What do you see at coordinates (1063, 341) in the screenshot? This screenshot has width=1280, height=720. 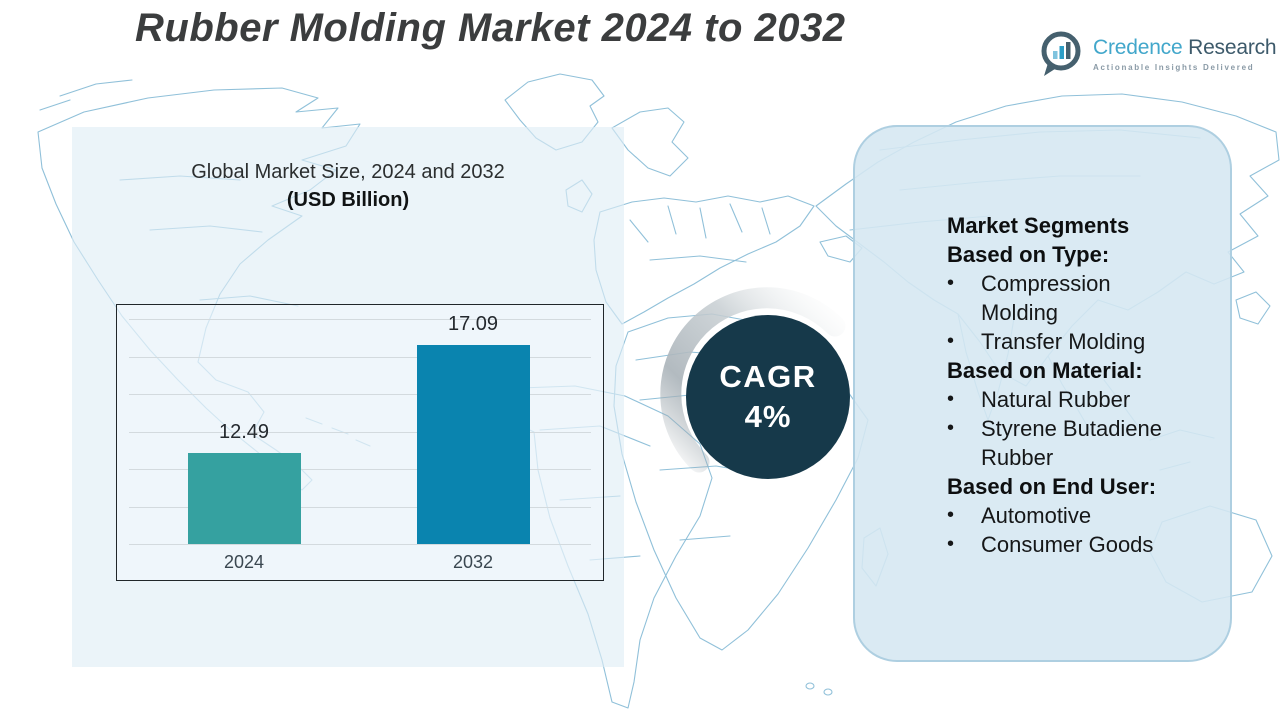 I see `segment-item-label: Transfer Molding` at bounding box center [1063, 341].